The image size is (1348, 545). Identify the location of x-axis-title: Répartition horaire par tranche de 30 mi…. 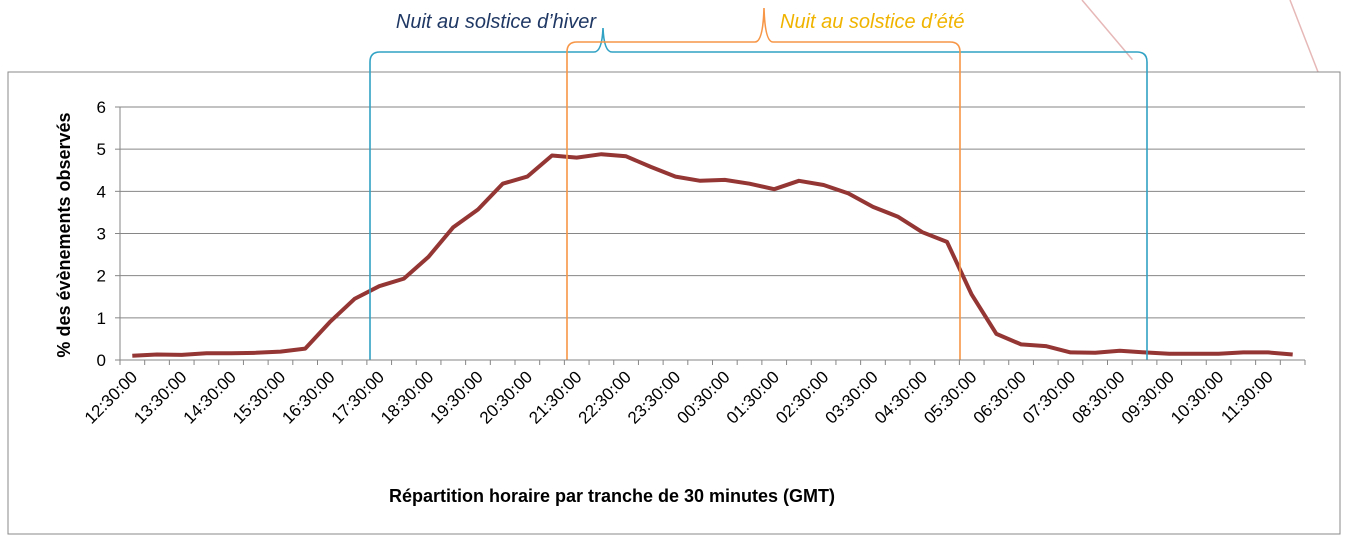
(612, 496).